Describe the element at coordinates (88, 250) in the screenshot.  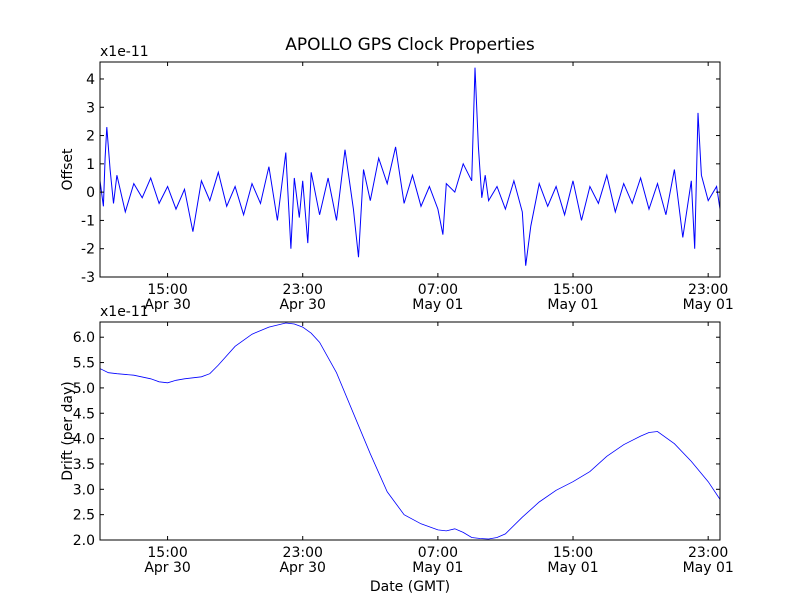
I see `offset-ytick-label: -2` at that location.